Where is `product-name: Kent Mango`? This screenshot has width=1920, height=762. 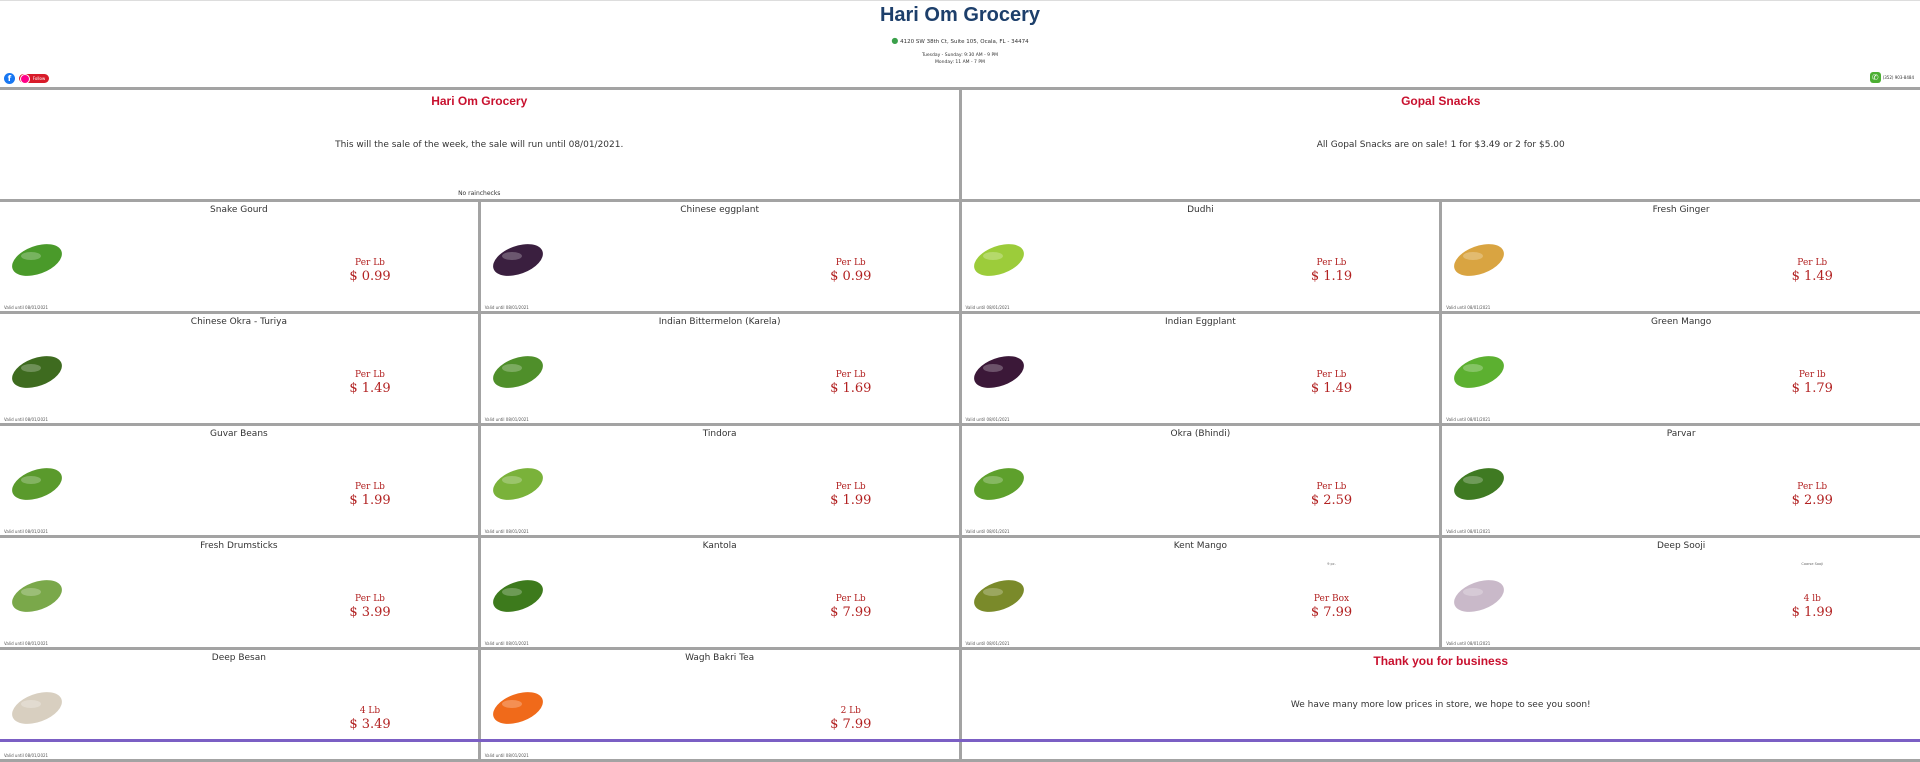 product-name: Kent Mango is located at coordinates (1201, 546).